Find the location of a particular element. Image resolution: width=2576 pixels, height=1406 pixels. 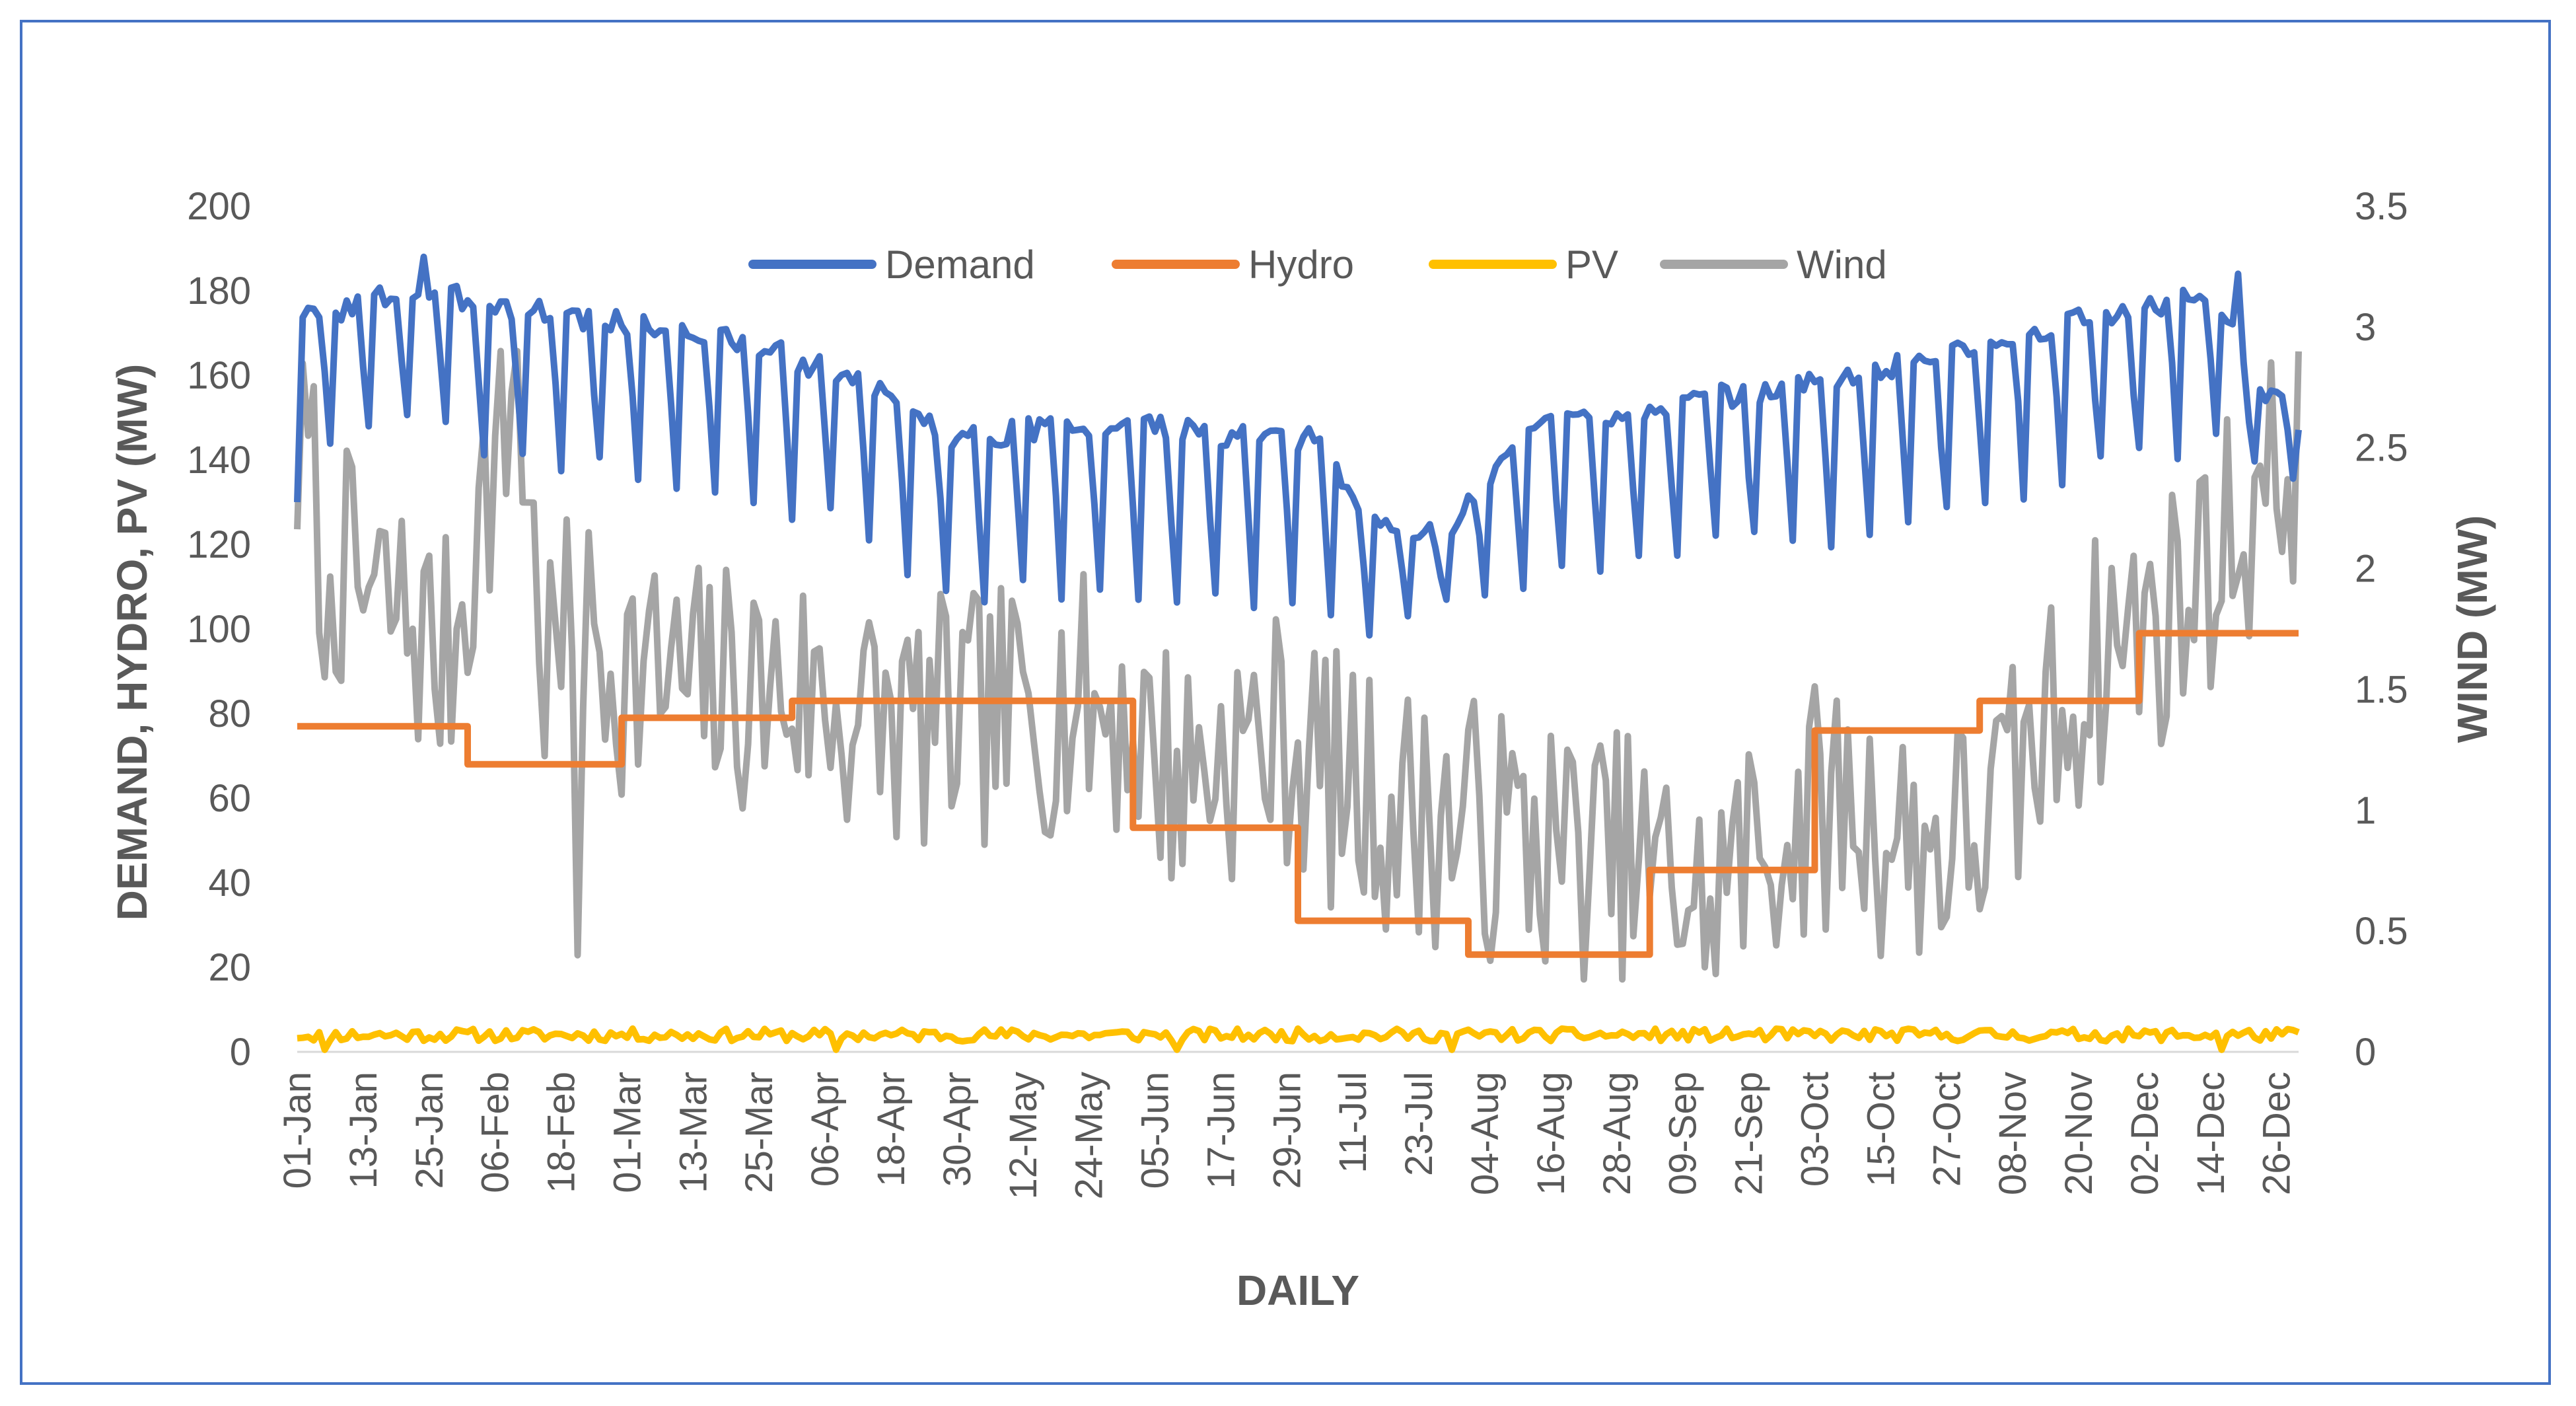

x-tick-label: 01-Mar is located at coordinates (628, 1132).